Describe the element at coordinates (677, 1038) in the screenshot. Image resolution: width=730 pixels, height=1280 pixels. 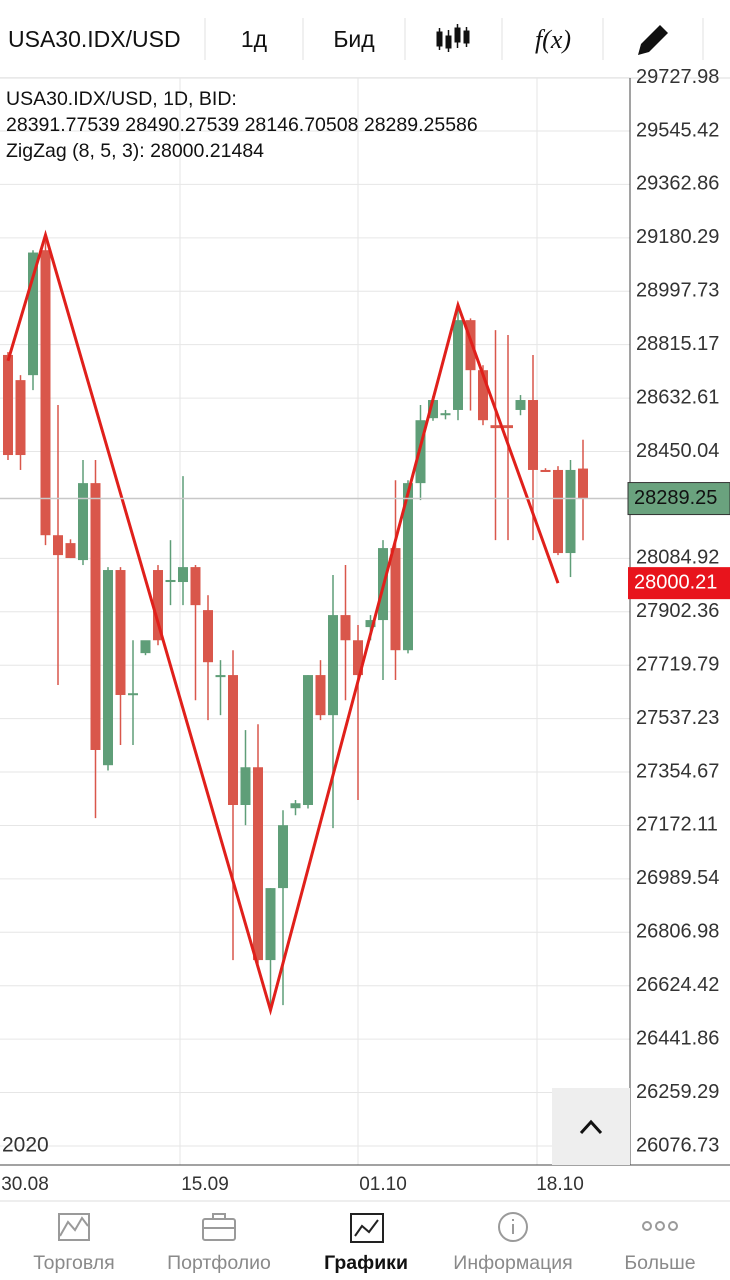
I see `y-tick-label: 26441.86` at that location.